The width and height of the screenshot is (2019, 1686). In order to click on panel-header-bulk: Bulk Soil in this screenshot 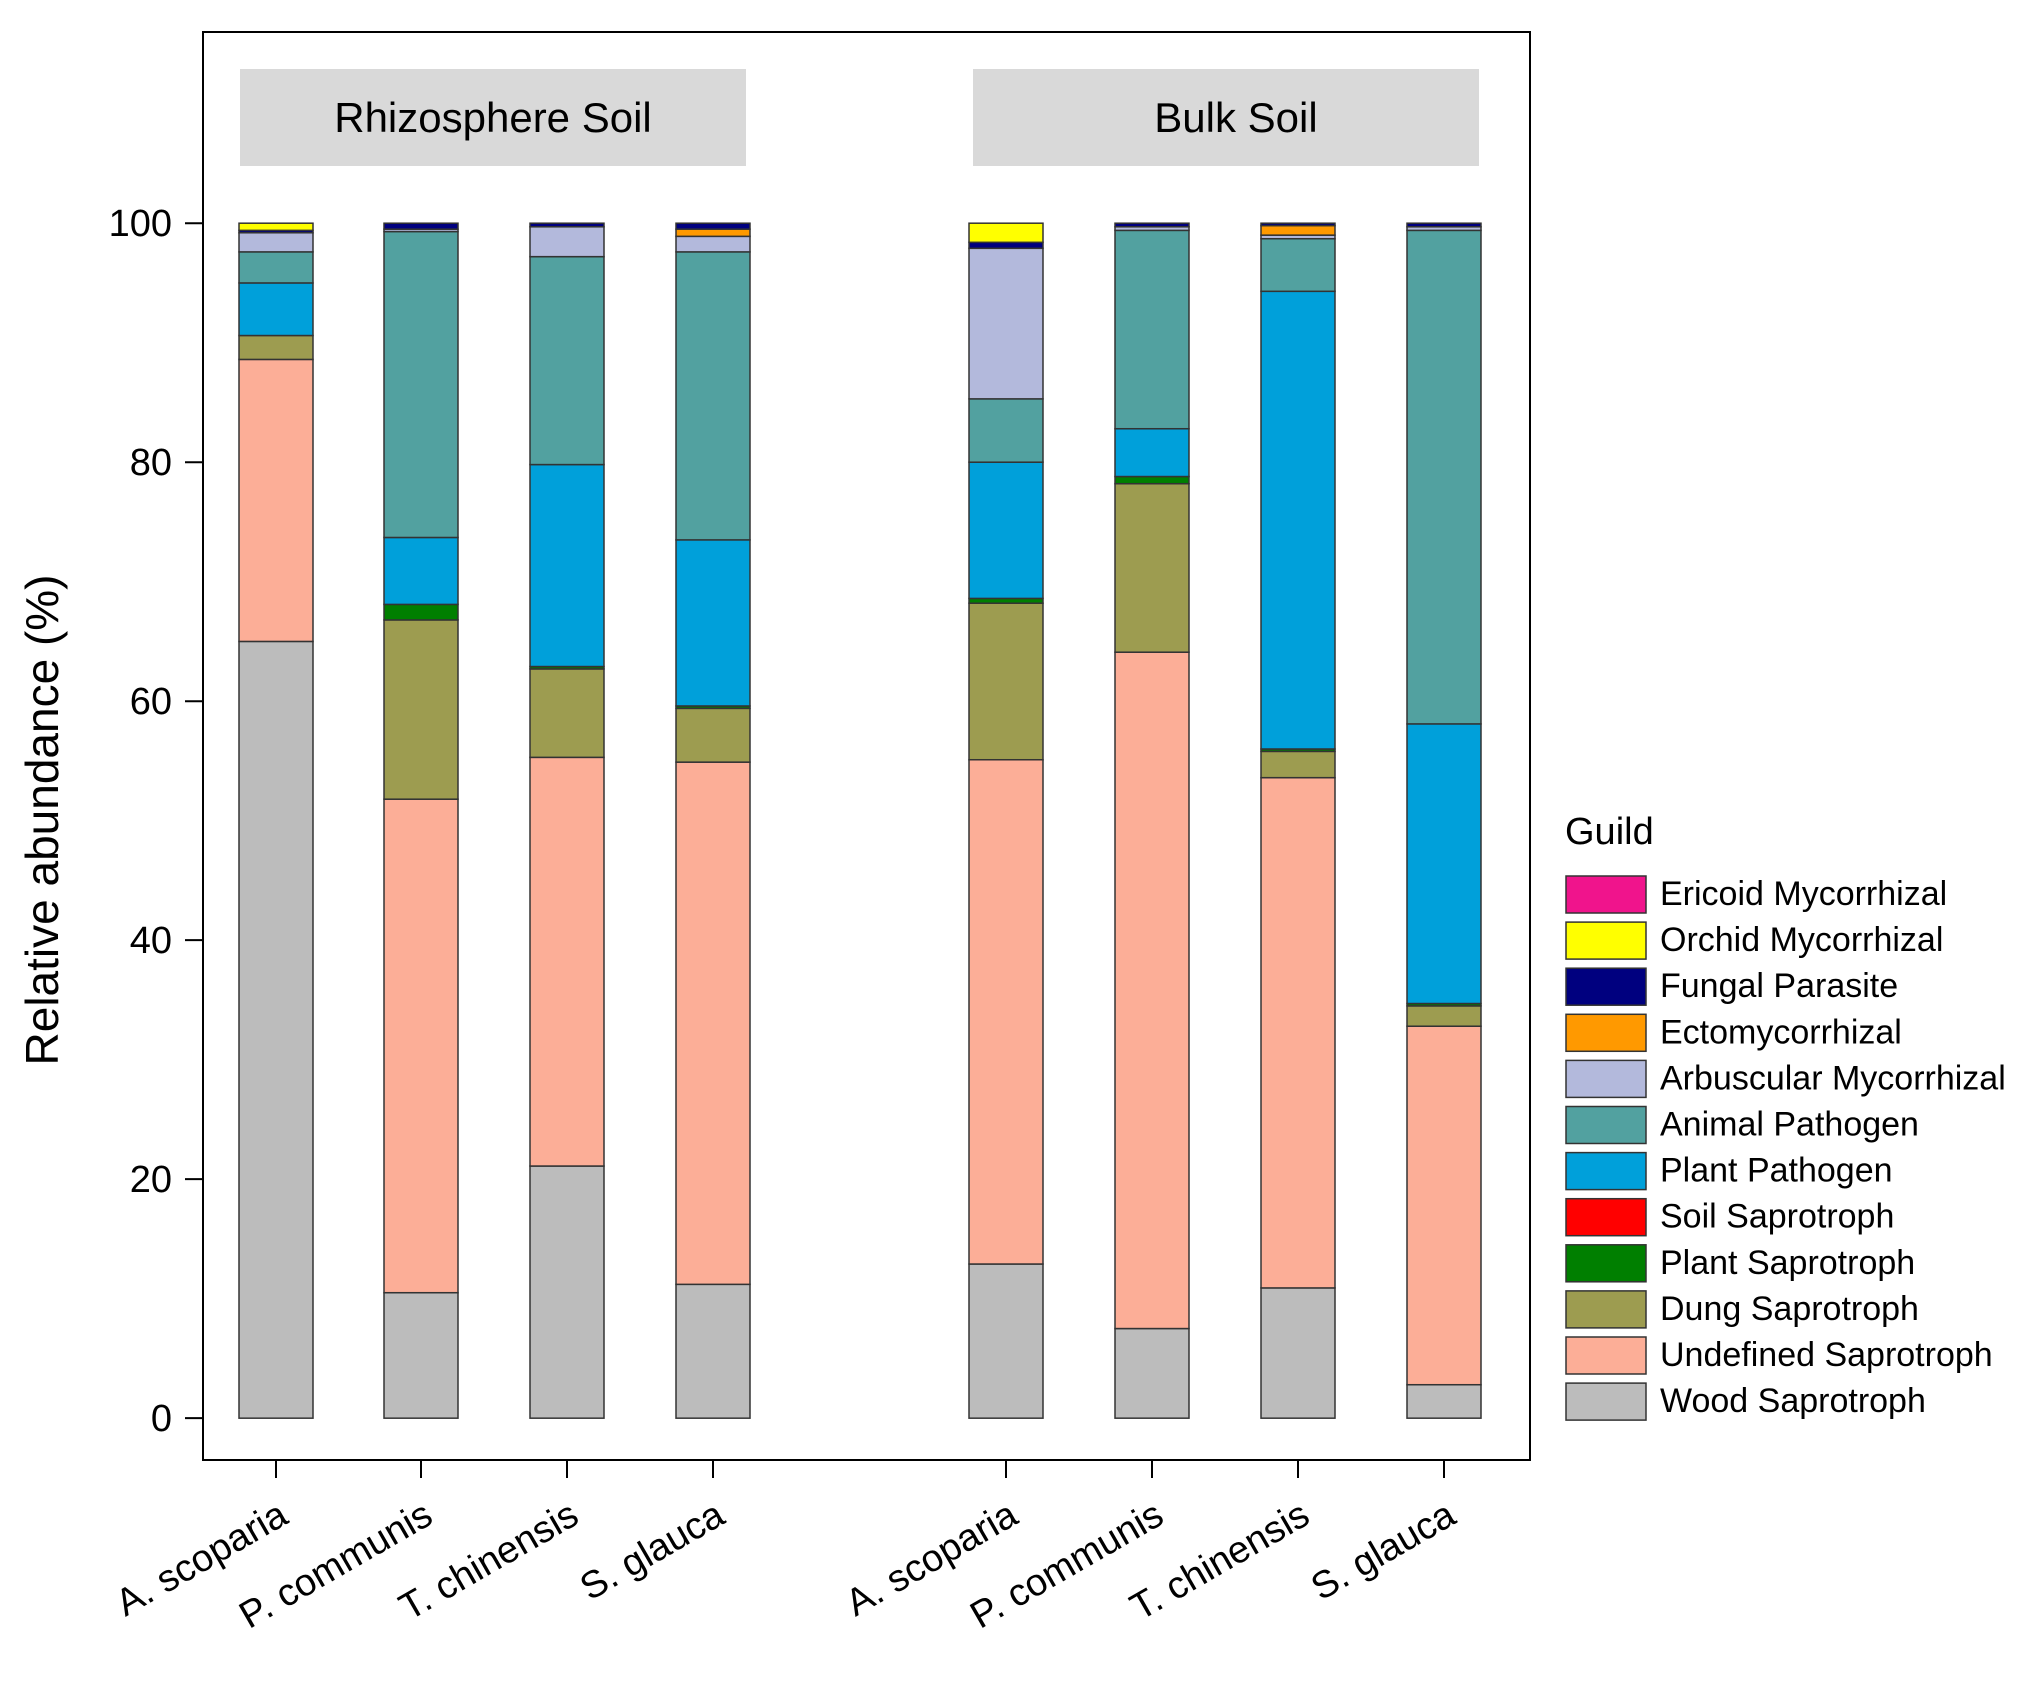, I will do `click(1226, 117)`.